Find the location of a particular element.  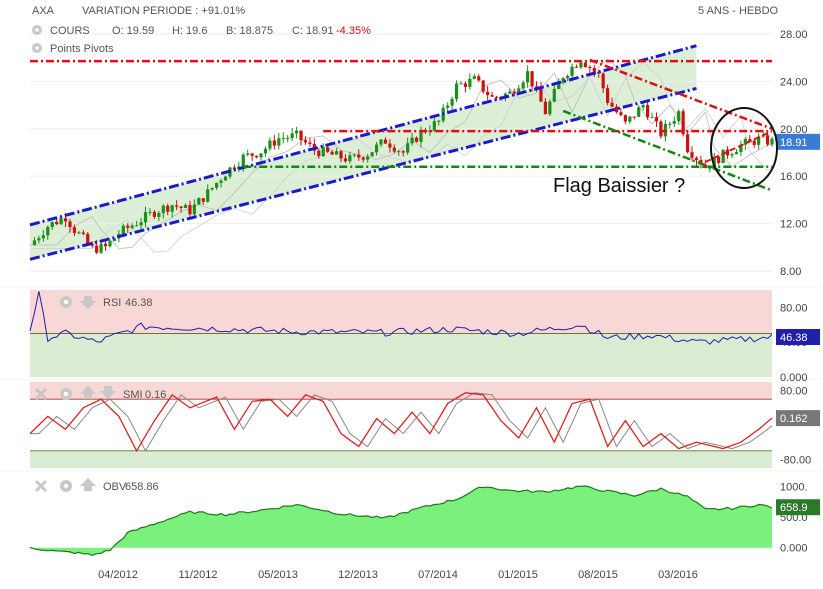

rsi-gear-icon is located at coordinates (66, 302).